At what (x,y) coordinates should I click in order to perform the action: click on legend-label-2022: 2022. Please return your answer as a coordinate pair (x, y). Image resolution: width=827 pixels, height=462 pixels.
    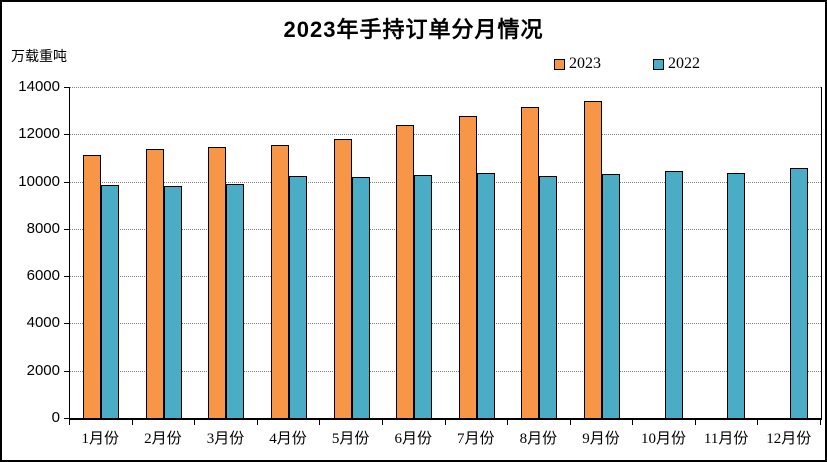
    Looking at the image, I should click on (684, 63).